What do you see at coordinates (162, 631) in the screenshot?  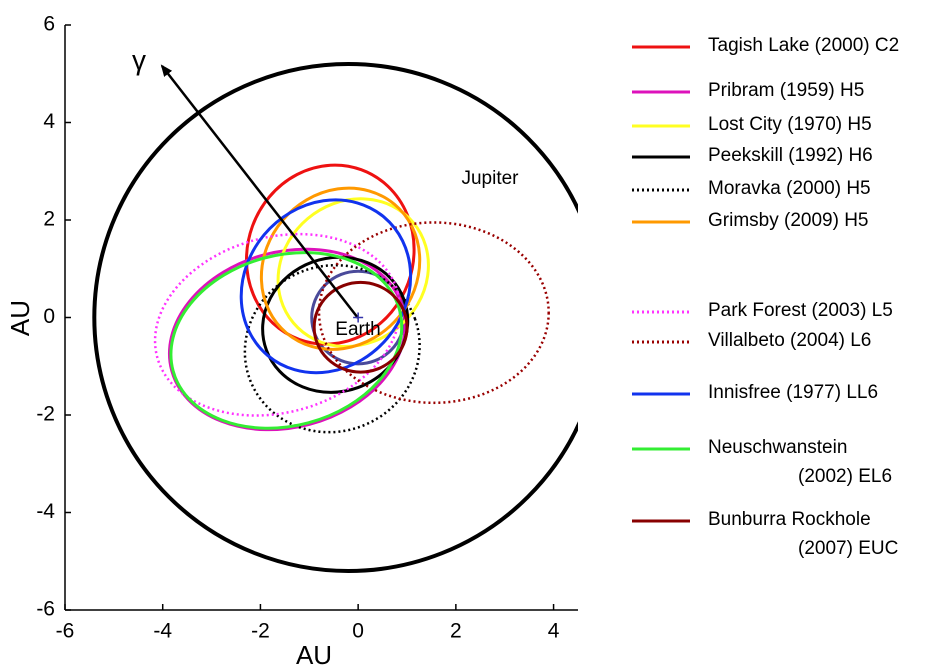 I see `x-tick-label: -4` at bounding box center [162, 631].